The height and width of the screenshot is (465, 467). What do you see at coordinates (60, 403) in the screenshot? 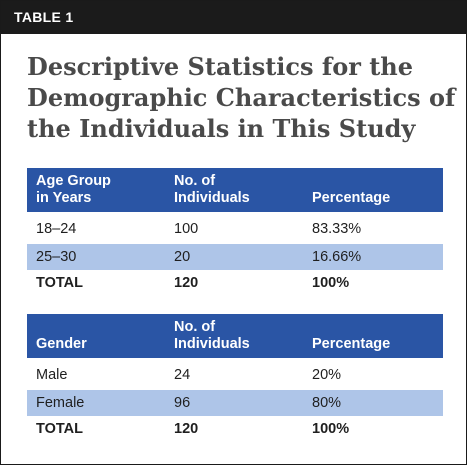
I see `table-cell: Female` at bounding box center [60, 403].